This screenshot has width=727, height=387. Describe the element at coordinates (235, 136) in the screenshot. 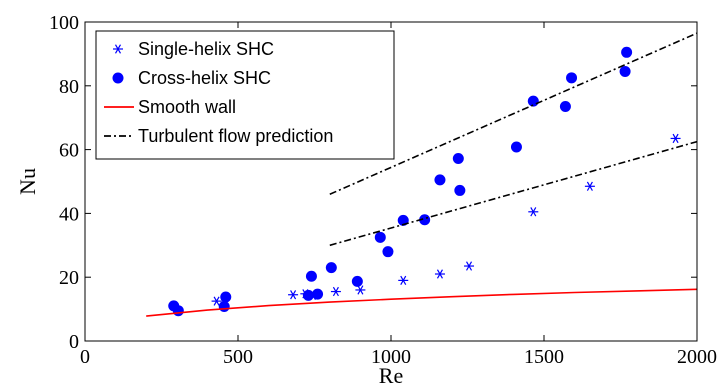

I see `legend-label: Turbulent flow prediction` at that location.